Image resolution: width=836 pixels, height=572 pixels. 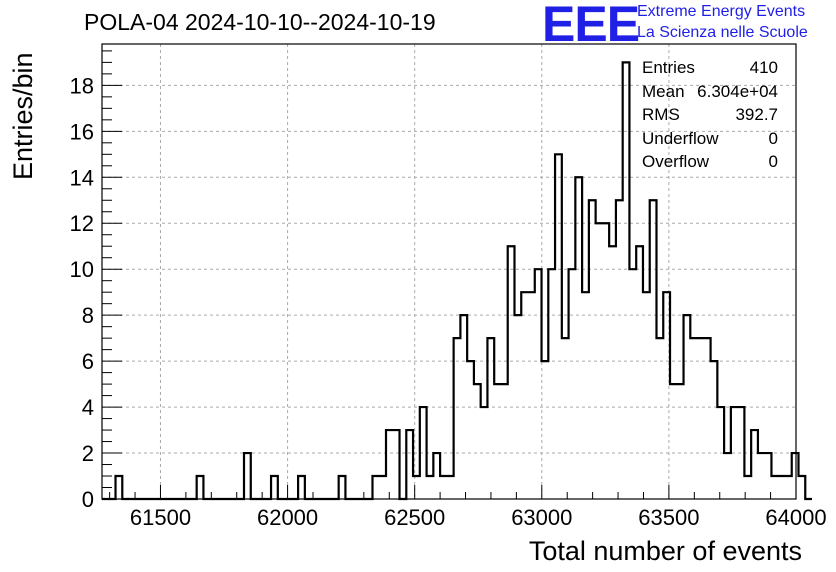 What do you see at coordinates (668, 67) in the screenshot?
I see `stat-label: Entries` at bounding box center [668, 67].